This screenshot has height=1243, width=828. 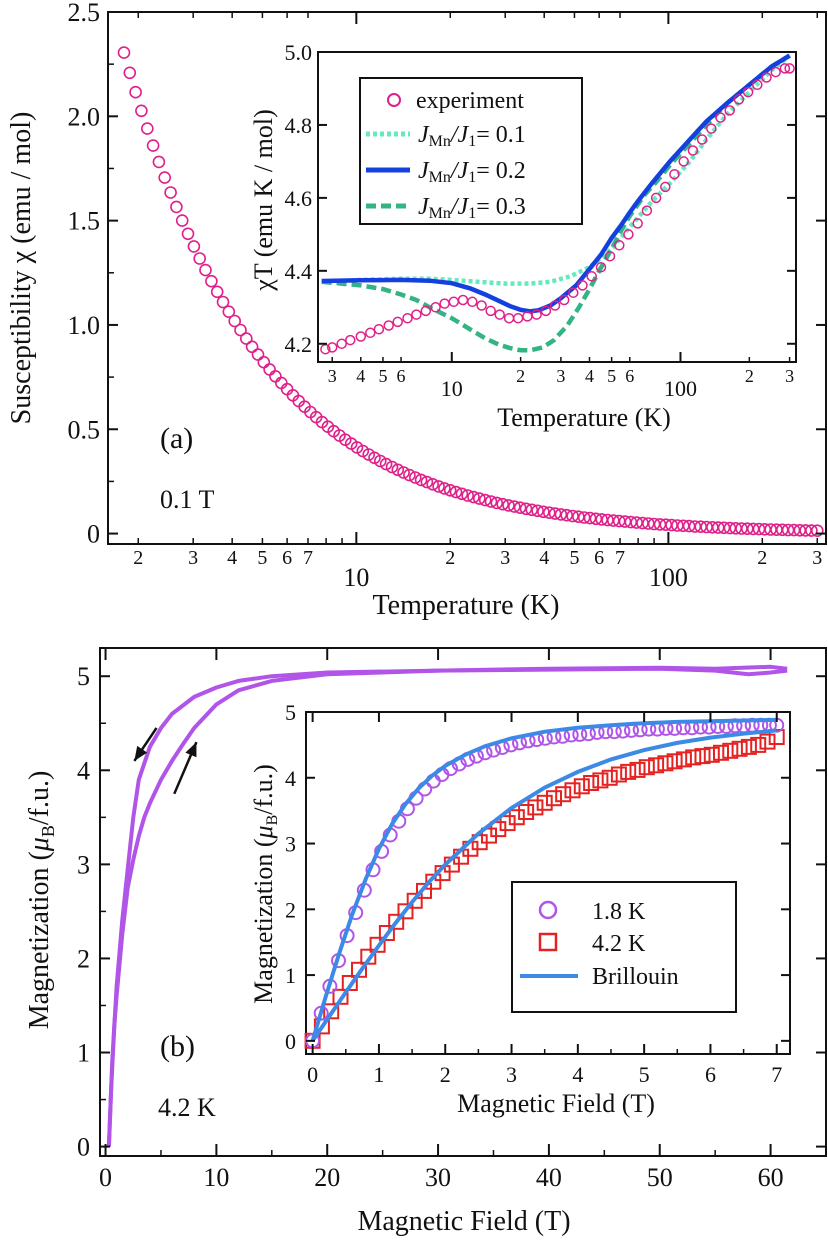 I want to click on y-tick-label: 3, so click(x=83, y=864).